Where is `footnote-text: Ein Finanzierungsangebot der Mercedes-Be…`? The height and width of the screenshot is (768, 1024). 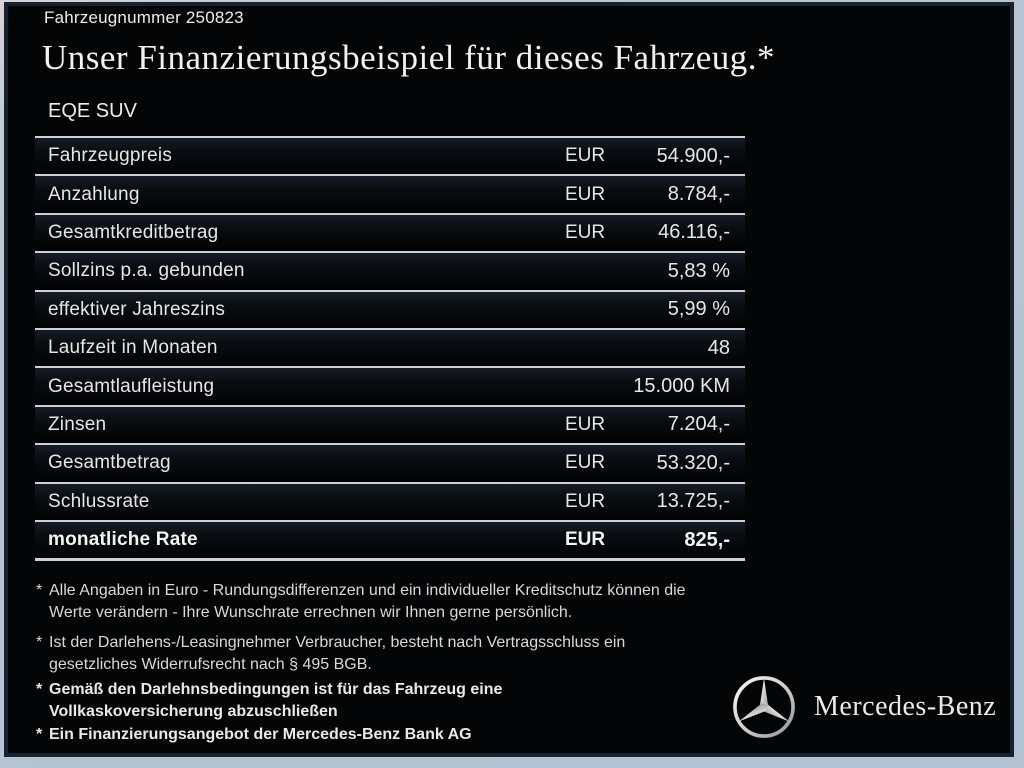 footnote-text: Ein Finanzierungsangebot der Mercedes-Be… is located at coordinates (260, 734).